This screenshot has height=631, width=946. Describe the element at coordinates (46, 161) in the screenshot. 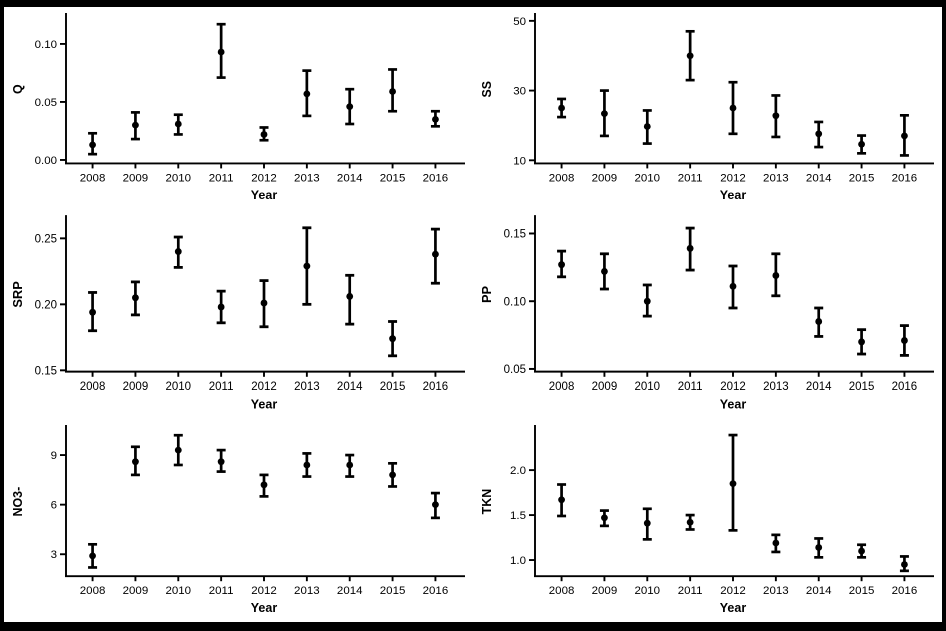

I see `y-tick-label: 0.00` at that location.